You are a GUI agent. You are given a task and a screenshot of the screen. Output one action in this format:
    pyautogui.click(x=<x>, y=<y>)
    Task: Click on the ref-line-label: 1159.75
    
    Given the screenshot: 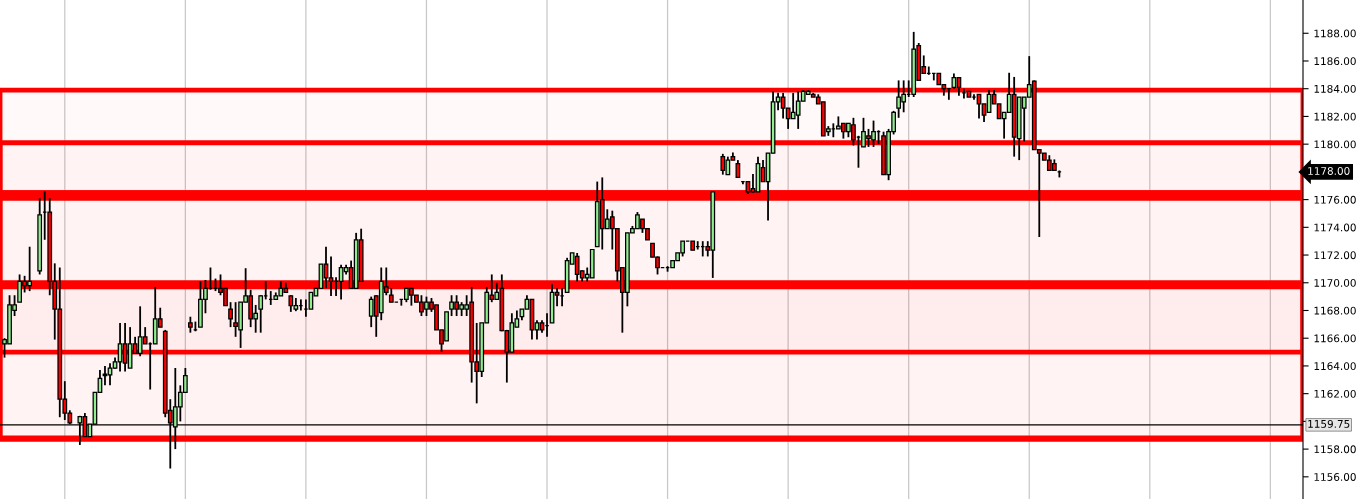 What is the action you would take?
    pyautogui.click(x=1329, y=423)
    